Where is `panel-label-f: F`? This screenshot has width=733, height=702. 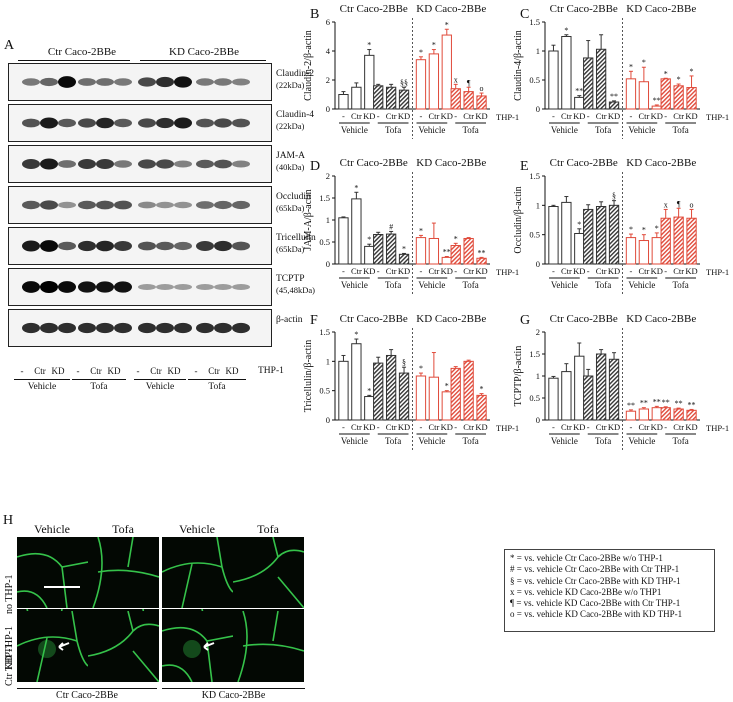 panel-label-f: F is located at coordinates (314, 320).